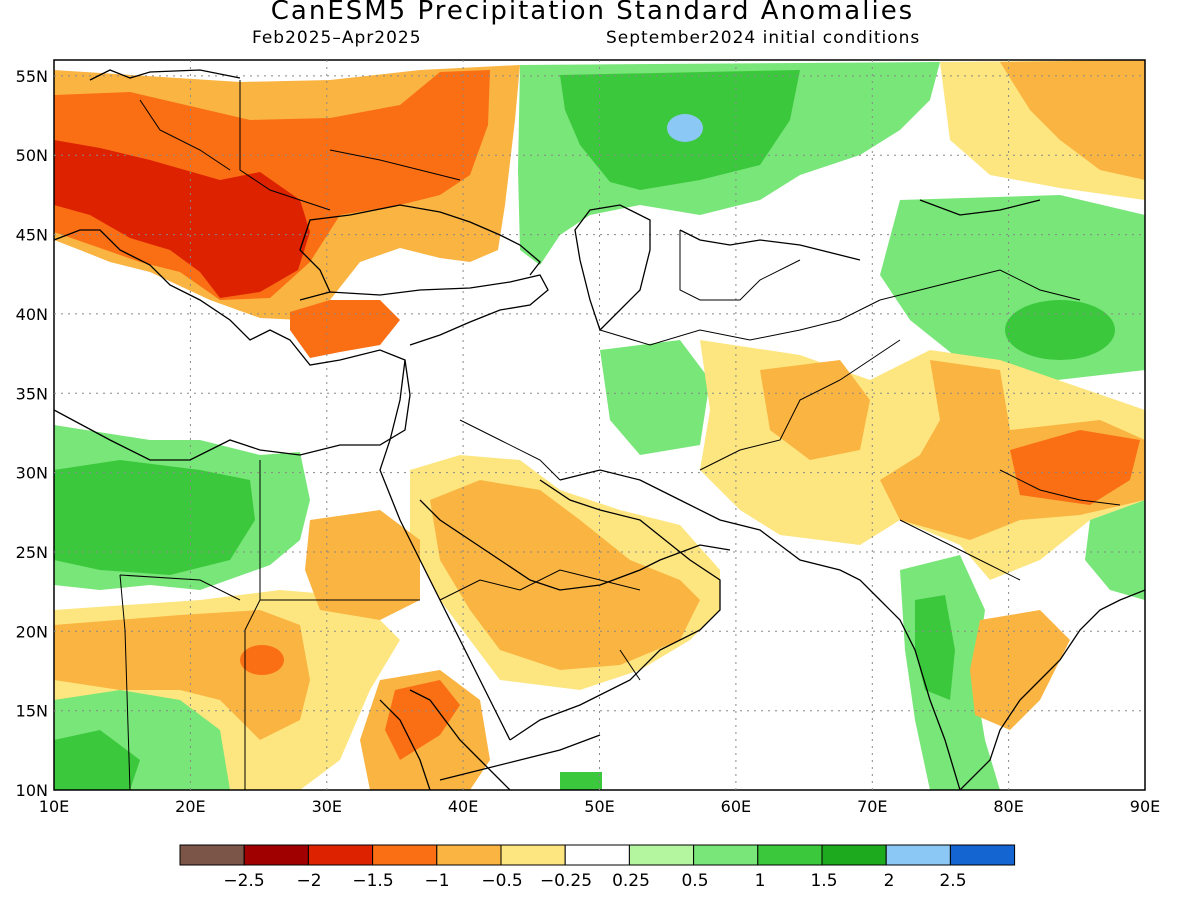 This screenshot has height=900, width=1200. What do you see at coordinates (566, 881) in the screenshot?
I see `colorbar-label: −0.25` at bounding box center [566, 881].